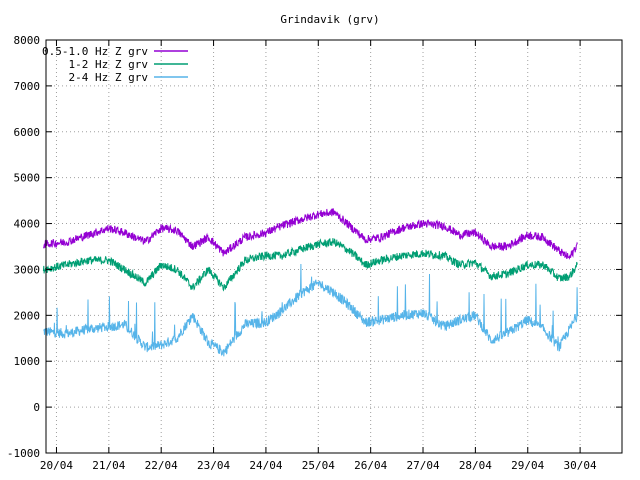 Image resolution: width=640 pixels, height=480 pixels. I want to click on x-tick-label: 20/04, so click(56, 465).